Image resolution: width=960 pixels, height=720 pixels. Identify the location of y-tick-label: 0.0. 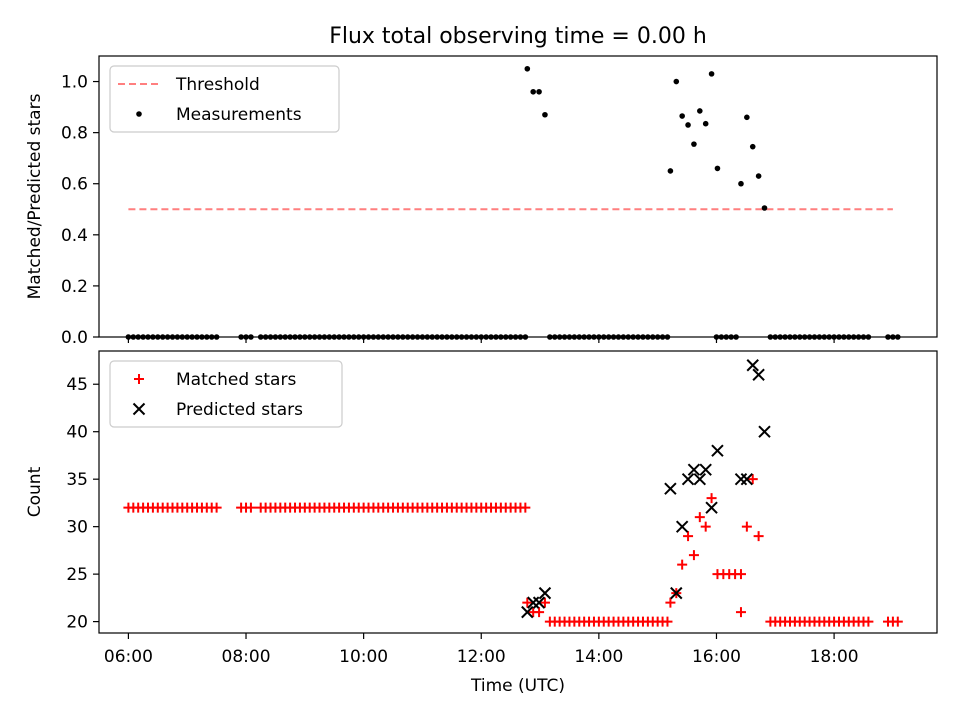
(74, 338).